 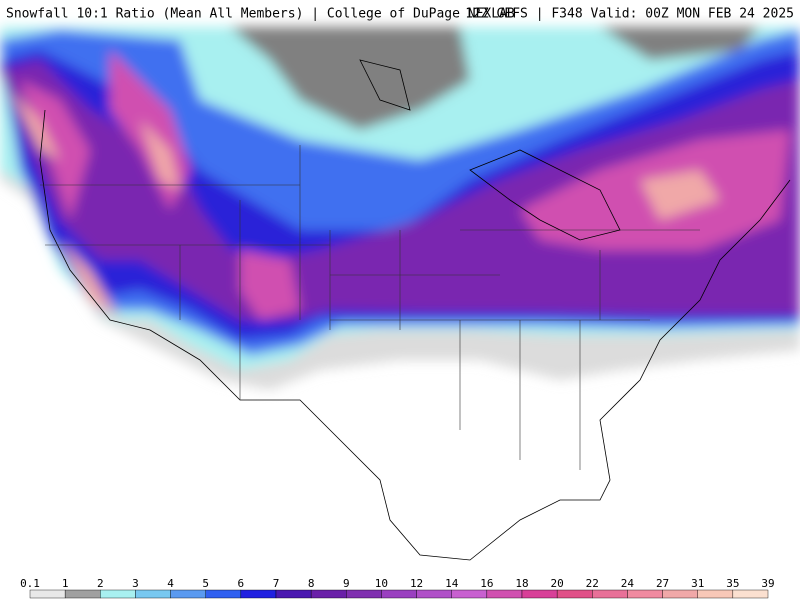 I want to click on legend-tick-label: 1, so click(x=65, y=583).